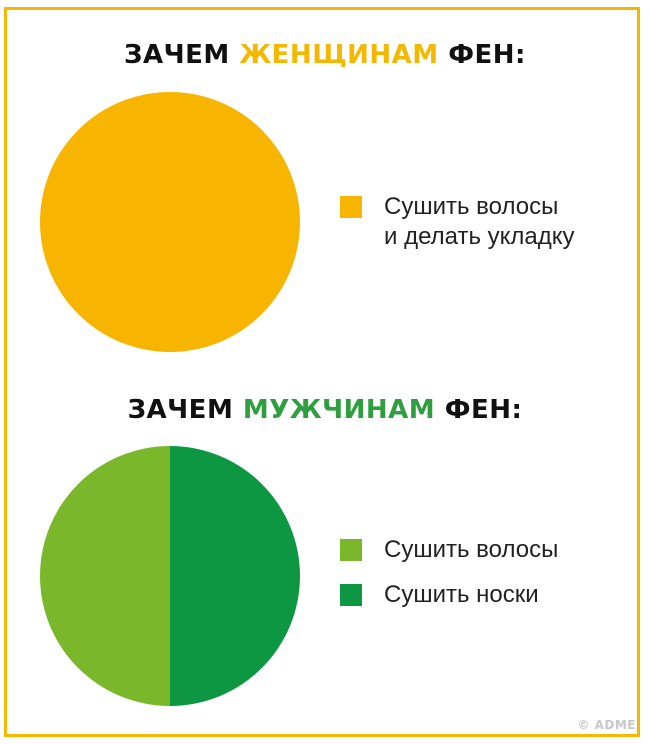  Describe the element at coordinates (471, 549) in the screenshot. I see `legend-label: Сушить волосы` at that location.